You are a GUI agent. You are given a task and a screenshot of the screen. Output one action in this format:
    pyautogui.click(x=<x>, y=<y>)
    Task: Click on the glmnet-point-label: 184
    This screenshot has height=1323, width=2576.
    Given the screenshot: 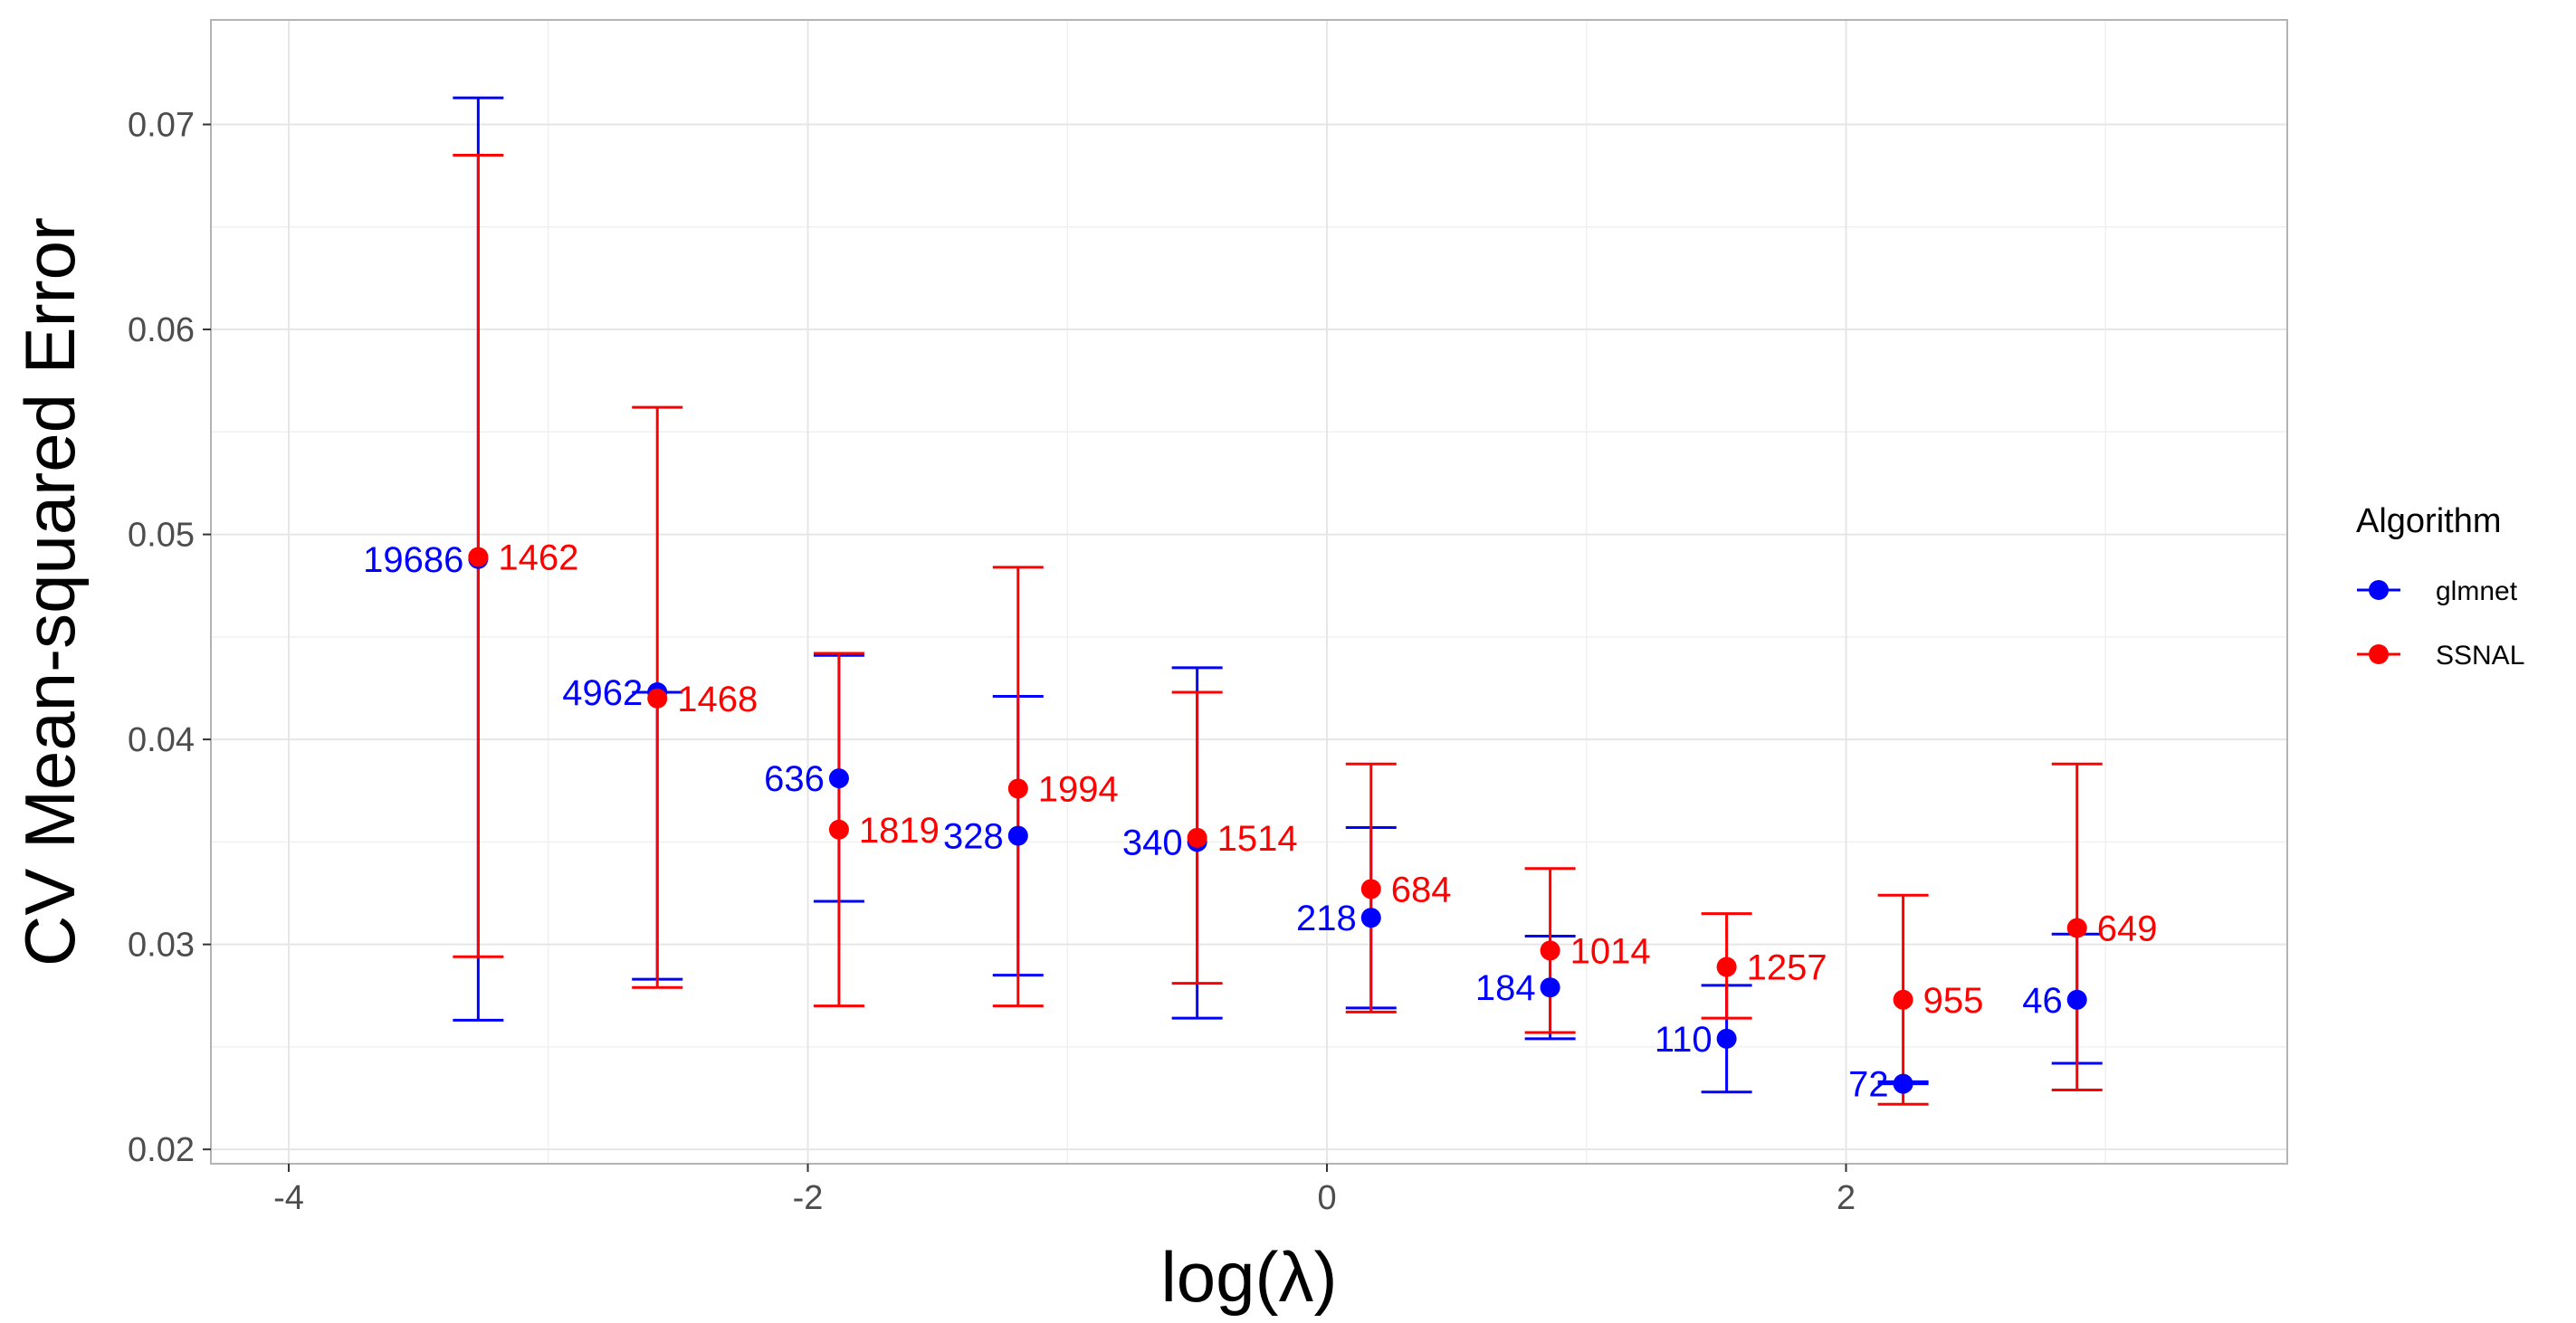 What is the action you would take?
    pyautogui.click(x=1506, y=988)
    